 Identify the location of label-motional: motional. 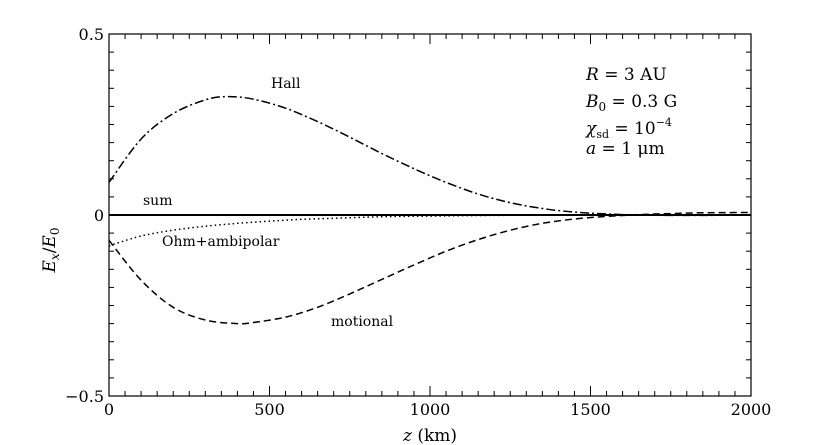
(362, 322).